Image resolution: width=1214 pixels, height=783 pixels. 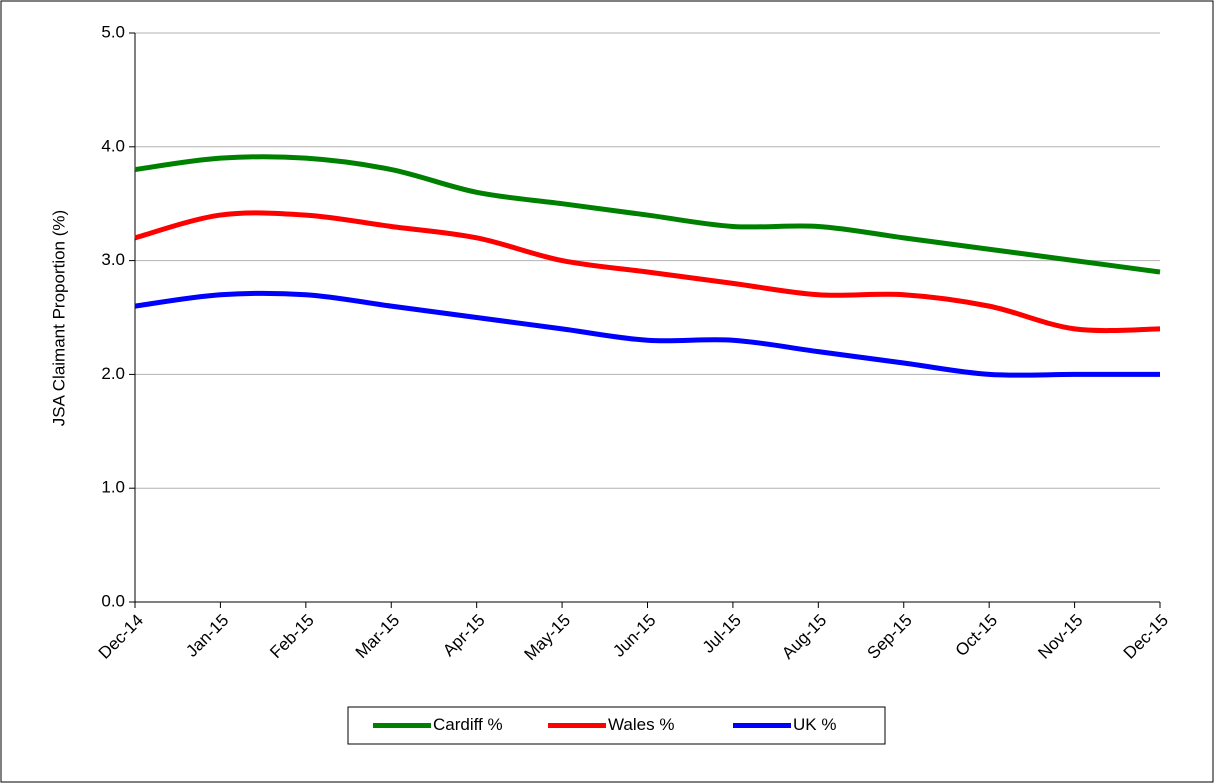 What do you see at coordinates (113, 259) in the screenshot?
I see `y-tick-label: 3.0` at bounding box center [113, 259].